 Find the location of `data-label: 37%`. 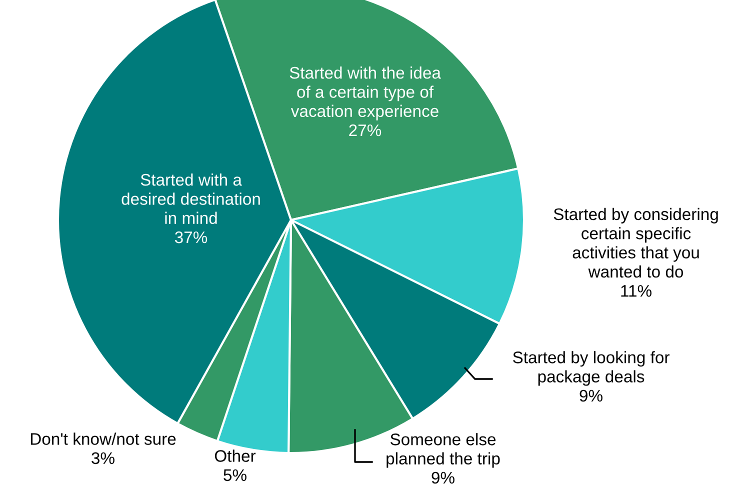

data-label: 37% is located at coordinates (191, 237).